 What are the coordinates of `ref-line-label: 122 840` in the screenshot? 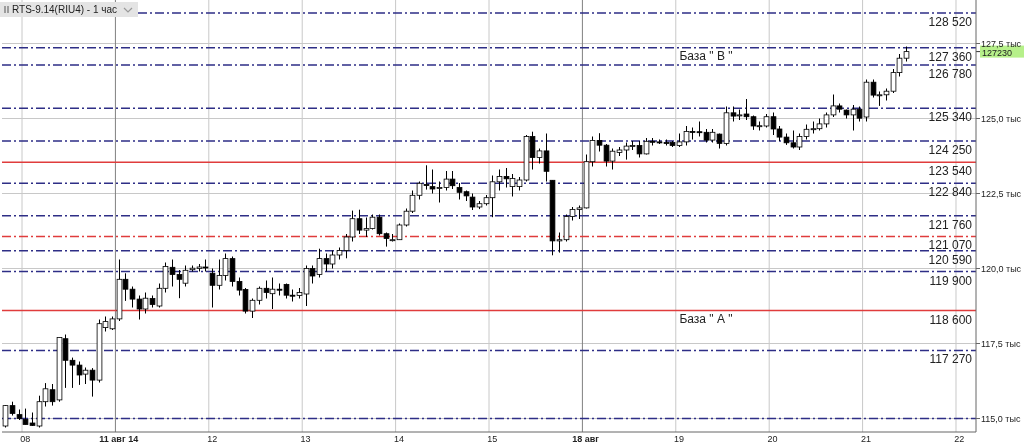 It's located at (950, 192).